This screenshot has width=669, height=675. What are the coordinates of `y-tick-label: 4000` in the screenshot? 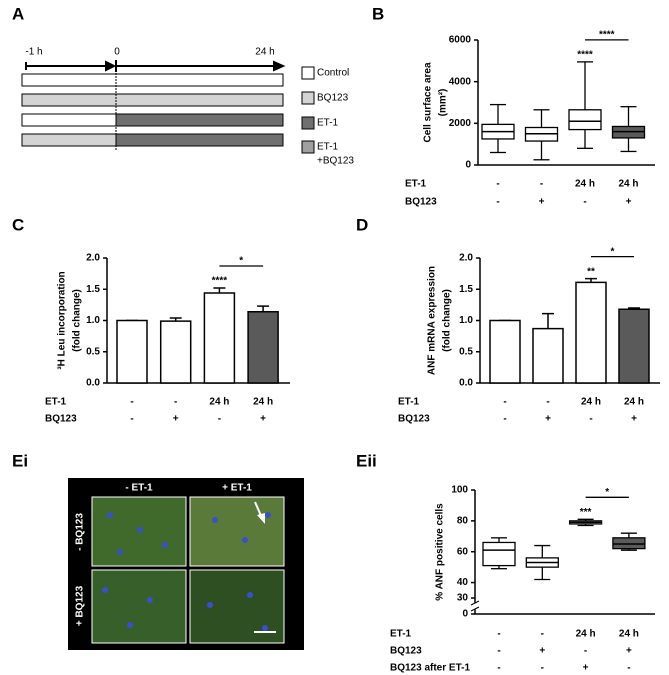 It's located at (460, 81).